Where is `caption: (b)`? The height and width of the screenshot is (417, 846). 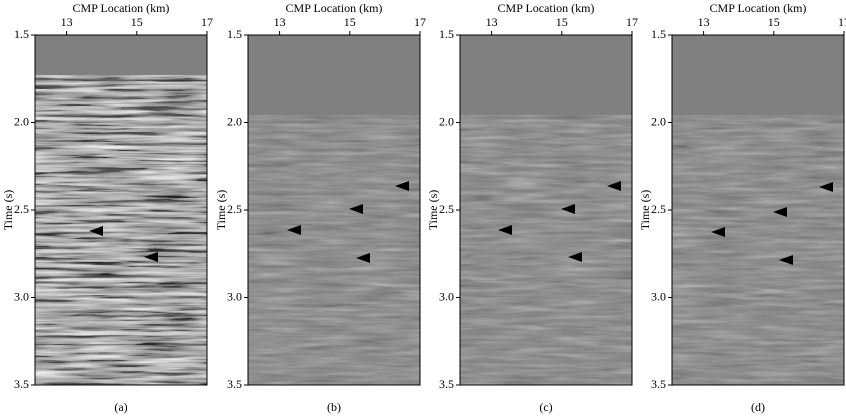
caption: (b) is located at coordinates (334, 407).